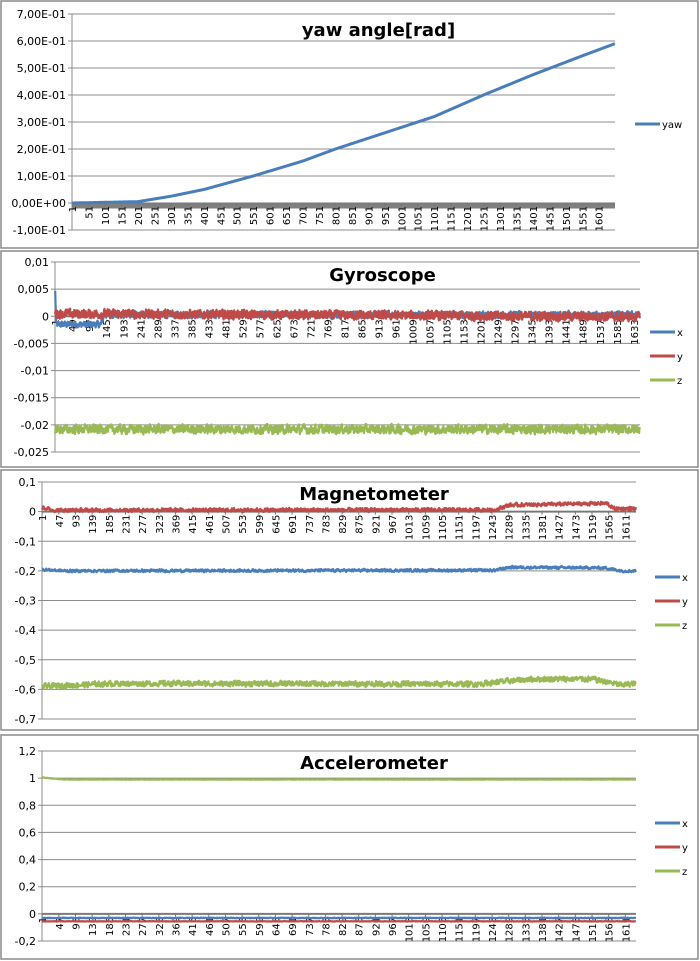  I want to click on y-tick-label: -0,5, so click(25, 660).